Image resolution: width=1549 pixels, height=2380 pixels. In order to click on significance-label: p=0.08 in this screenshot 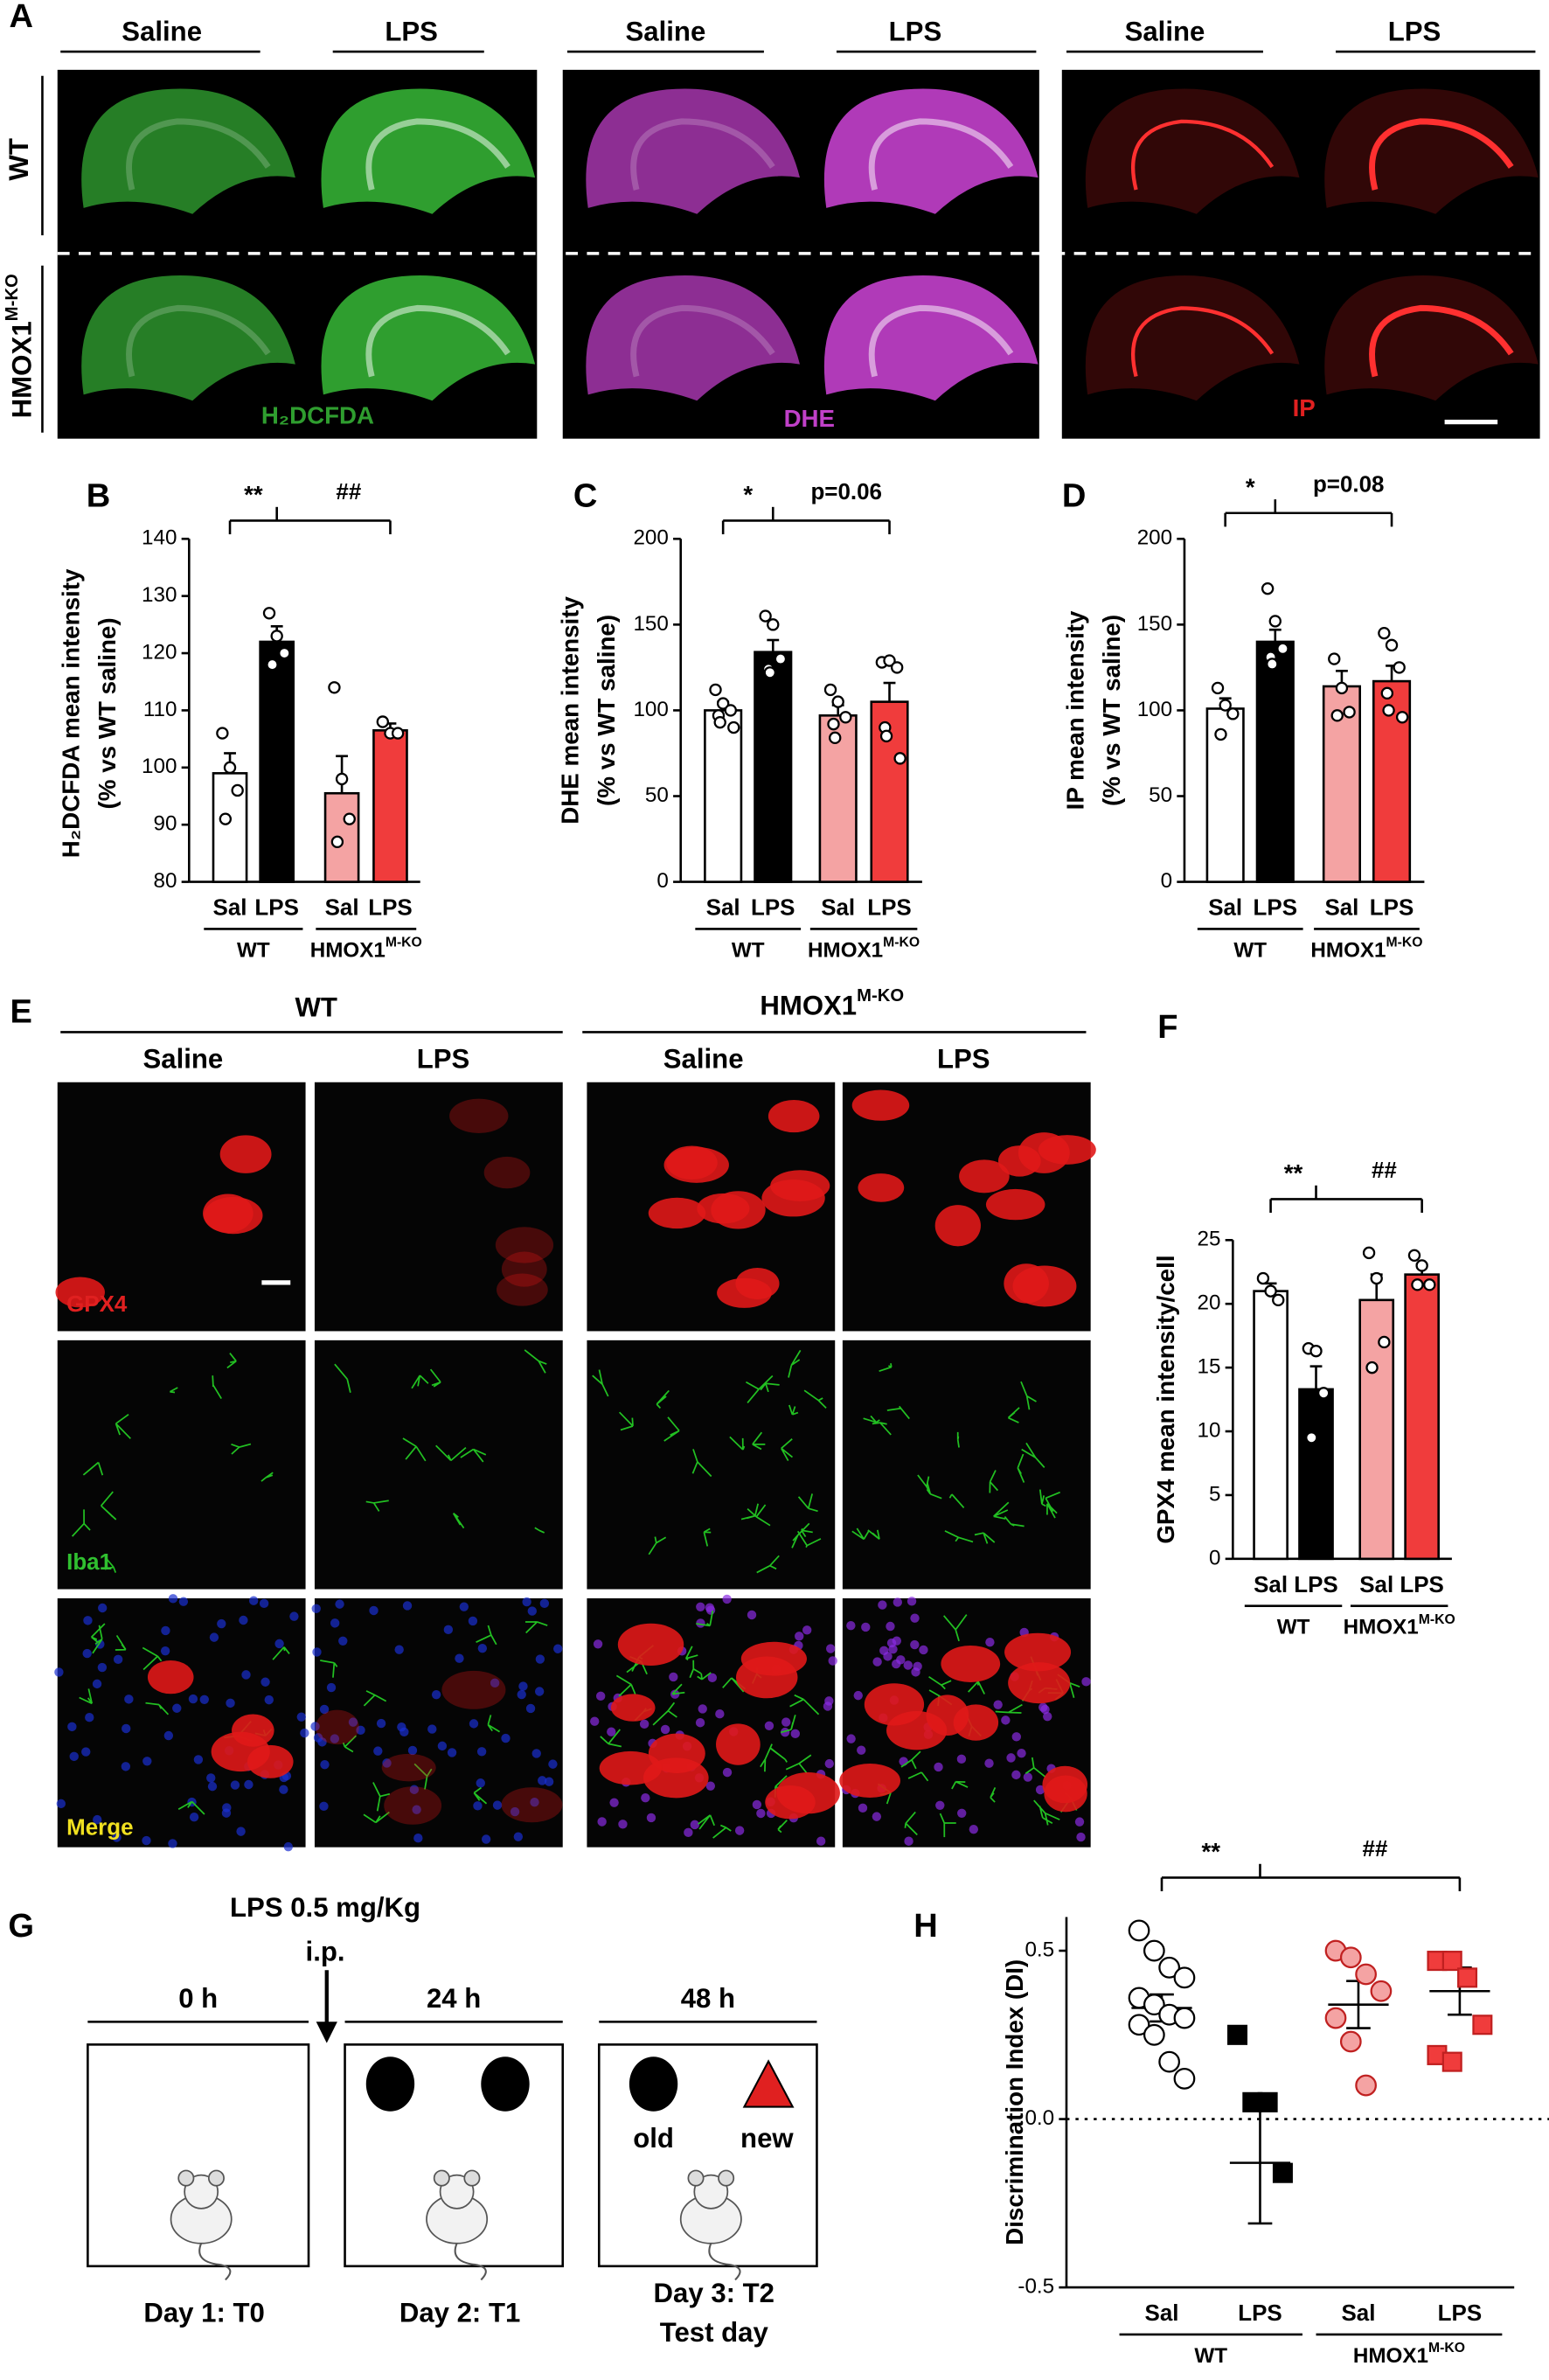, I will do `click(1349, 483)`.